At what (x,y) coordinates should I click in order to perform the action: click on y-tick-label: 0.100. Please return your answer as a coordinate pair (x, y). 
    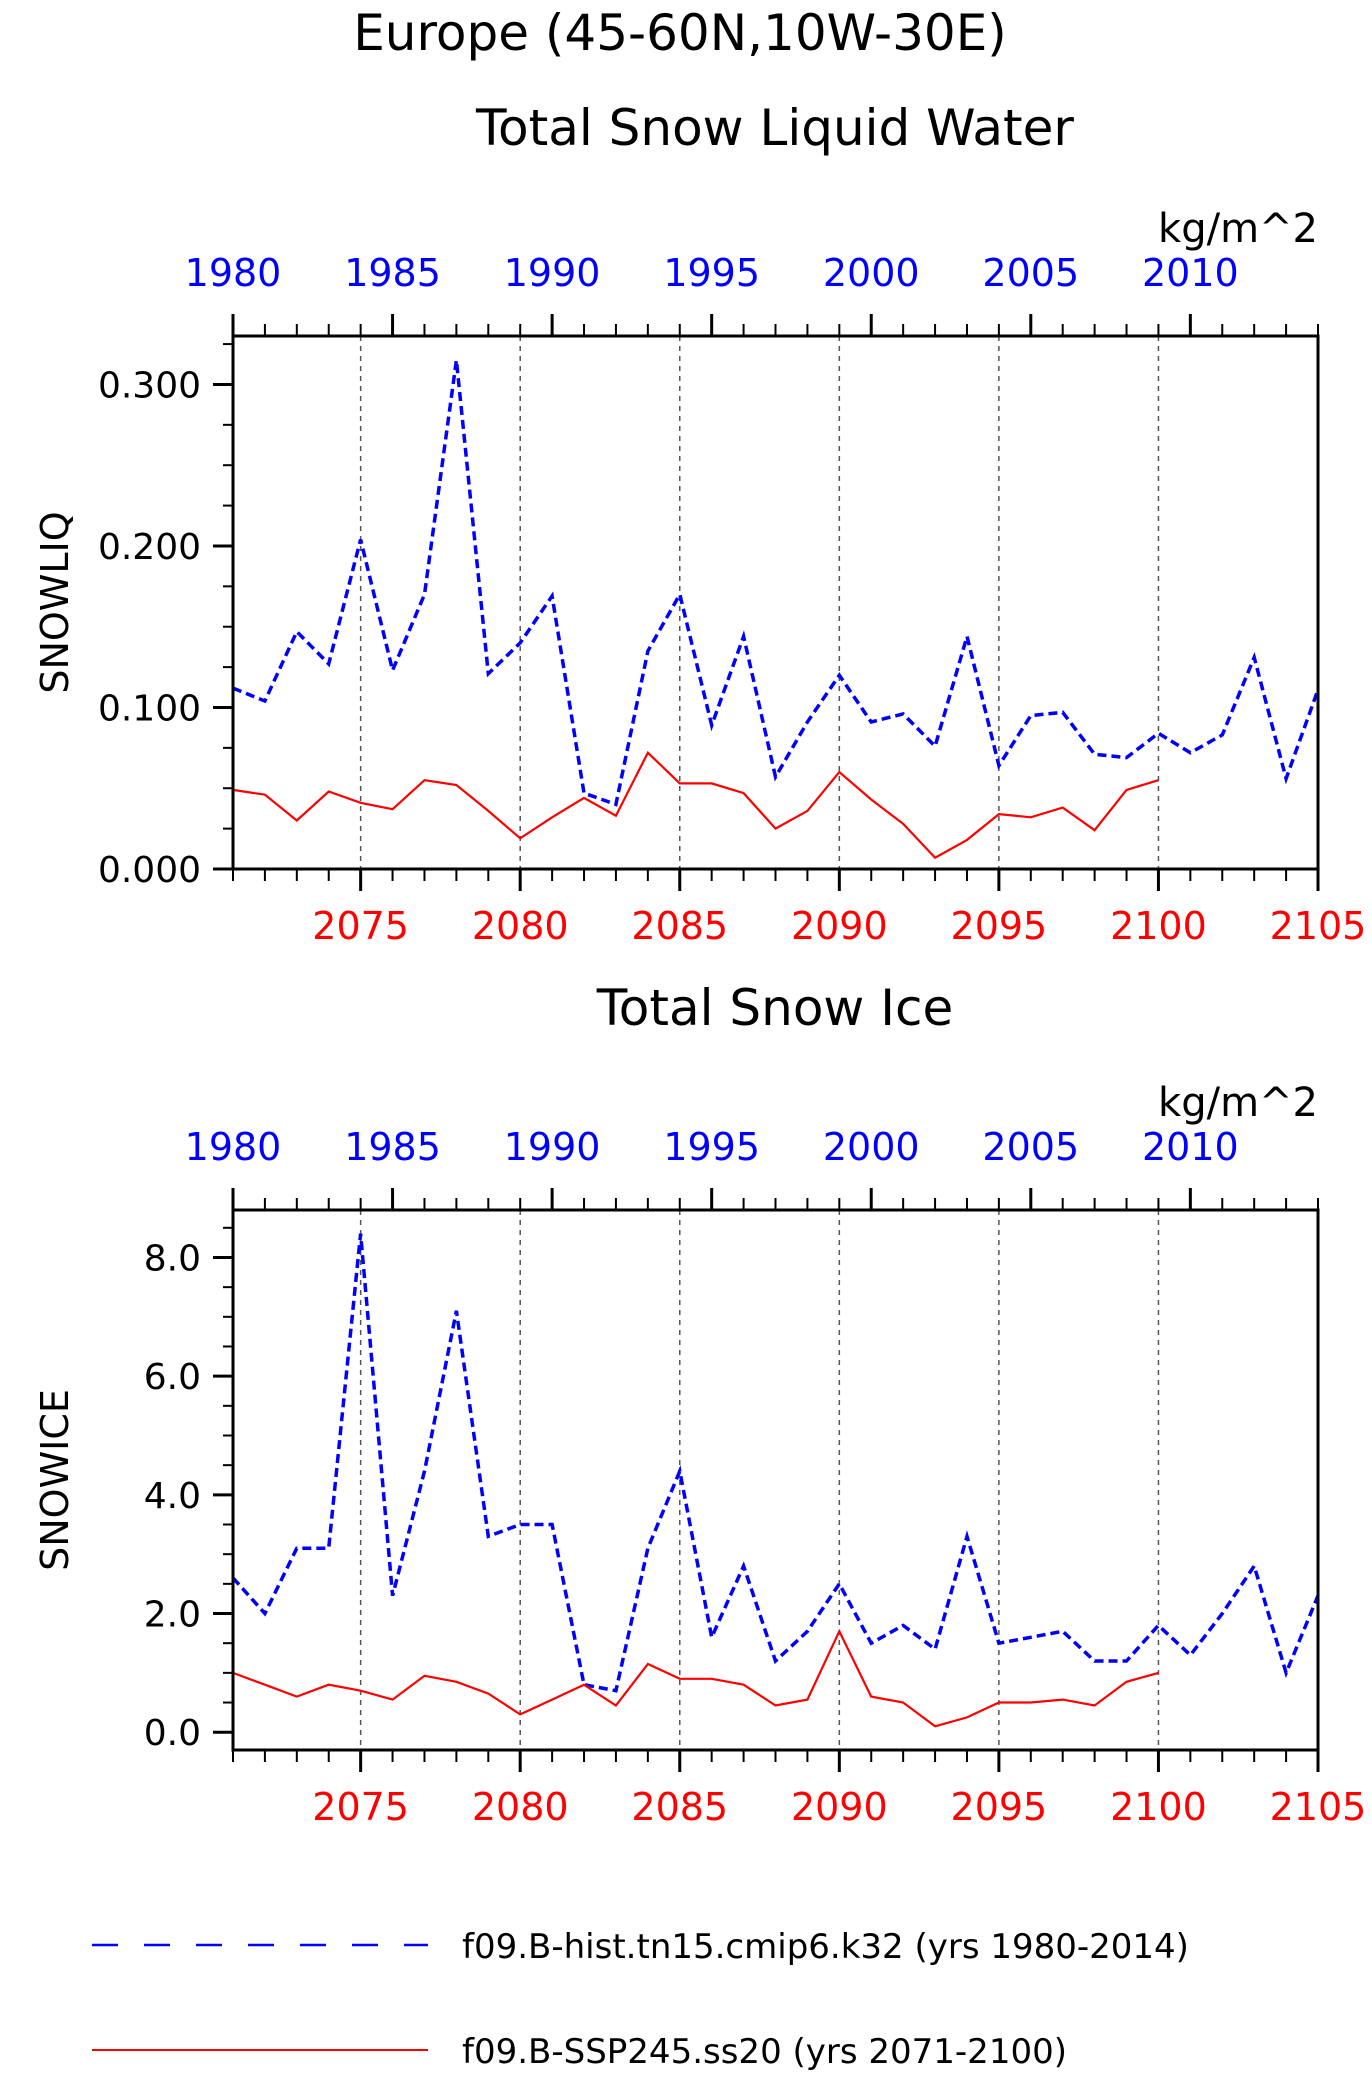
    Looking at the image, I should click on (149, 708).